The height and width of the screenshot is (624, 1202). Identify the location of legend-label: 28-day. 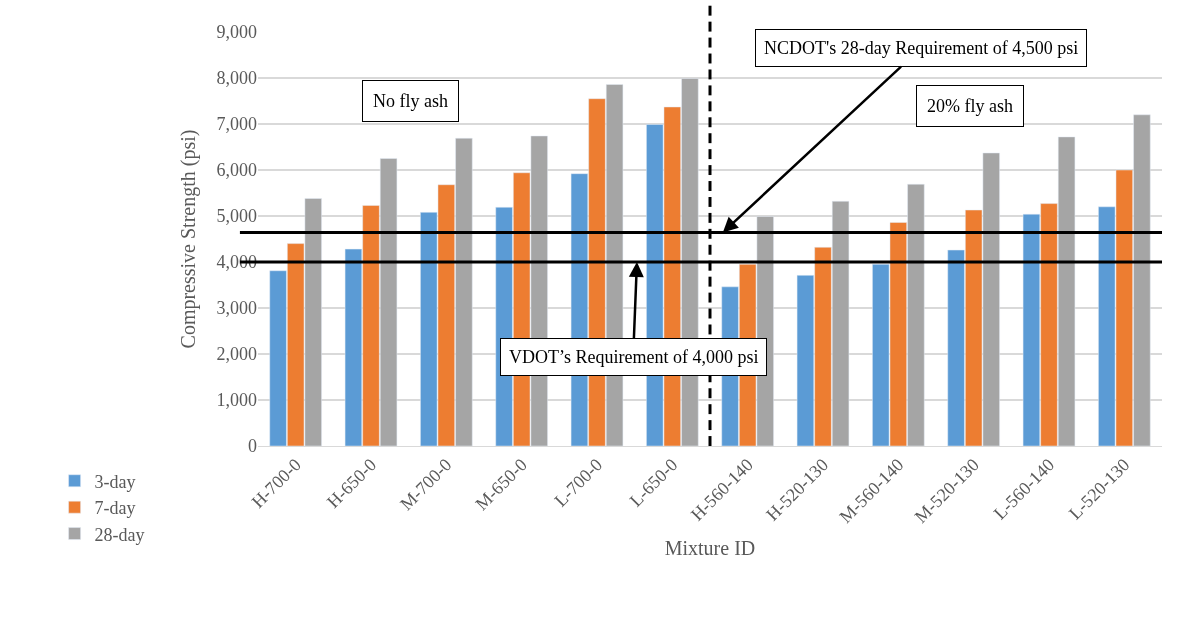
(119, 534).